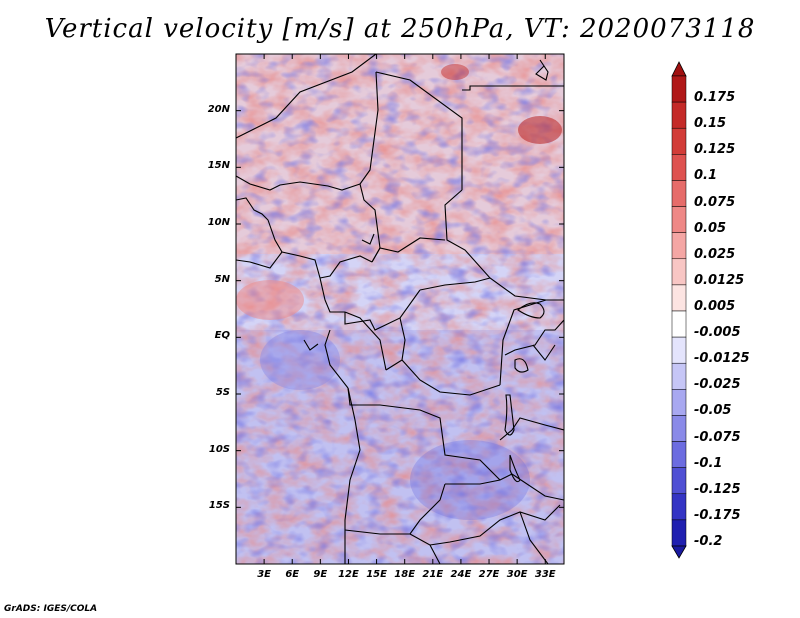 Image resolution: width=800 pixels, height=618 pixels. What do you see at coordinates (292, 574) in the screenshot?
I see `lon-tick-label: 6E` at bounding box center [292, 574].